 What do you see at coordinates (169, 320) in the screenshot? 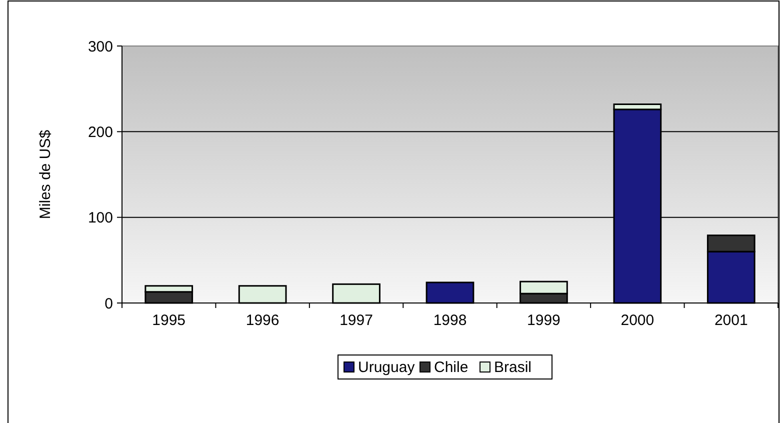
I see `x-tick-label: 1995` at bounding box center [169, 320].